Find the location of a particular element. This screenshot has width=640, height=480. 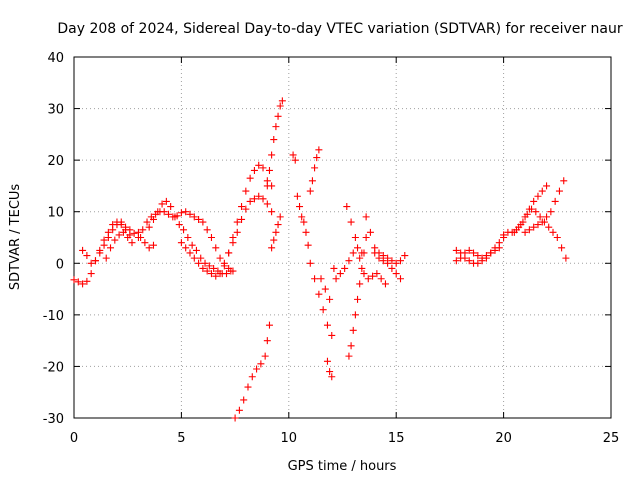

x-tick-label: 10 is located at coordinates (289, 438).